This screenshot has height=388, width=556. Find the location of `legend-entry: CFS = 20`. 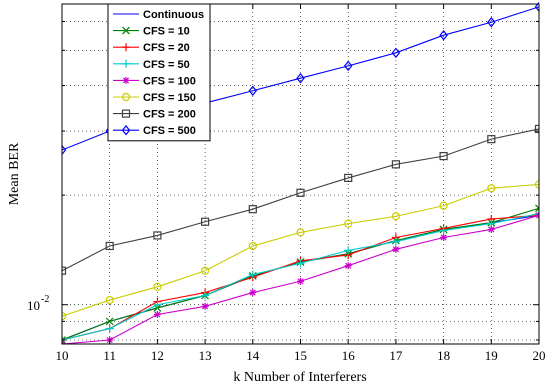

legend-entry: CFS = 20 is located at coordinates (151, 48).